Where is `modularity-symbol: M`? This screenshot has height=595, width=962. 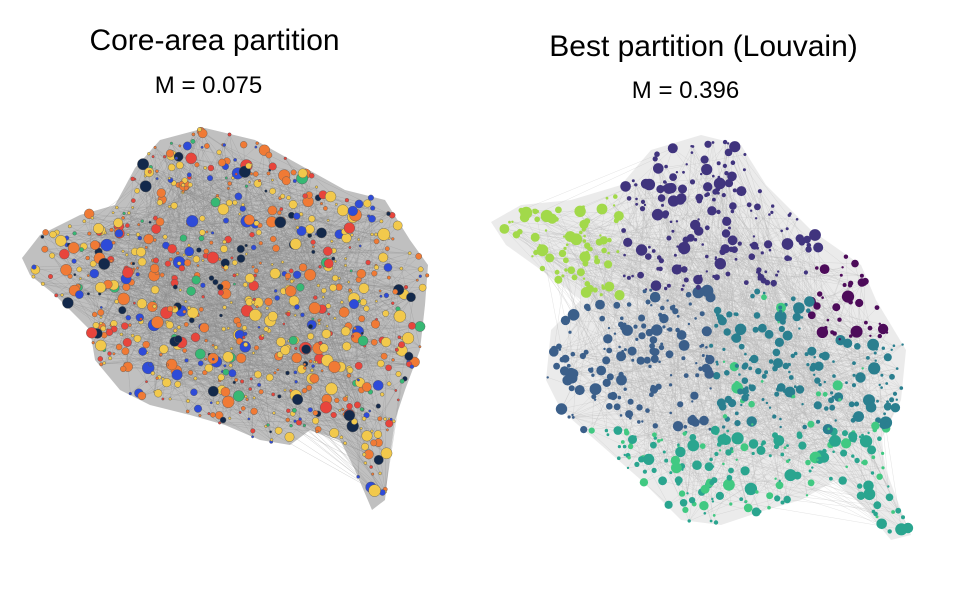 modularity-symbol: M is located at coordinates (164, 85).